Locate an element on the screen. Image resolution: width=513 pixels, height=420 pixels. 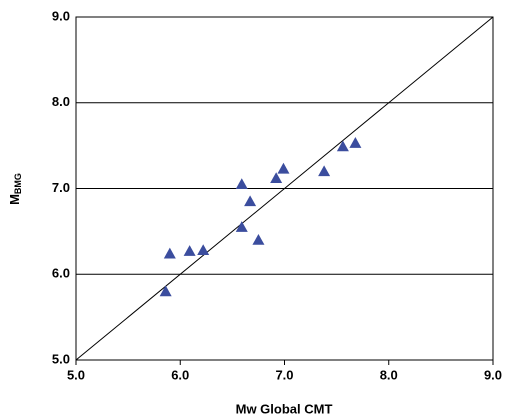
y-tick-label: 6.0 is located at coordinates (61, 273).